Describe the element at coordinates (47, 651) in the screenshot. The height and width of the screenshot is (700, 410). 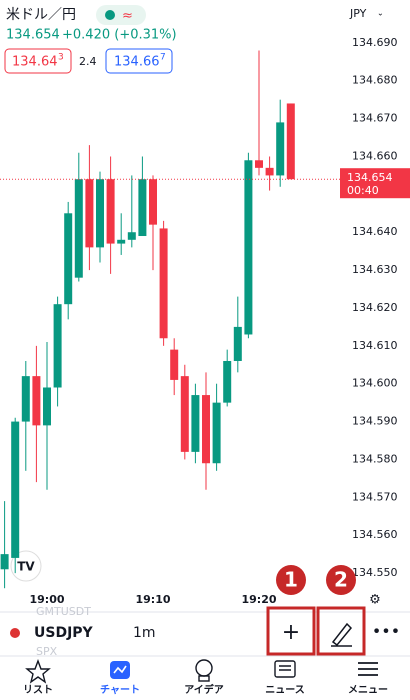
I see `faded-bottom: SPX` at that location.